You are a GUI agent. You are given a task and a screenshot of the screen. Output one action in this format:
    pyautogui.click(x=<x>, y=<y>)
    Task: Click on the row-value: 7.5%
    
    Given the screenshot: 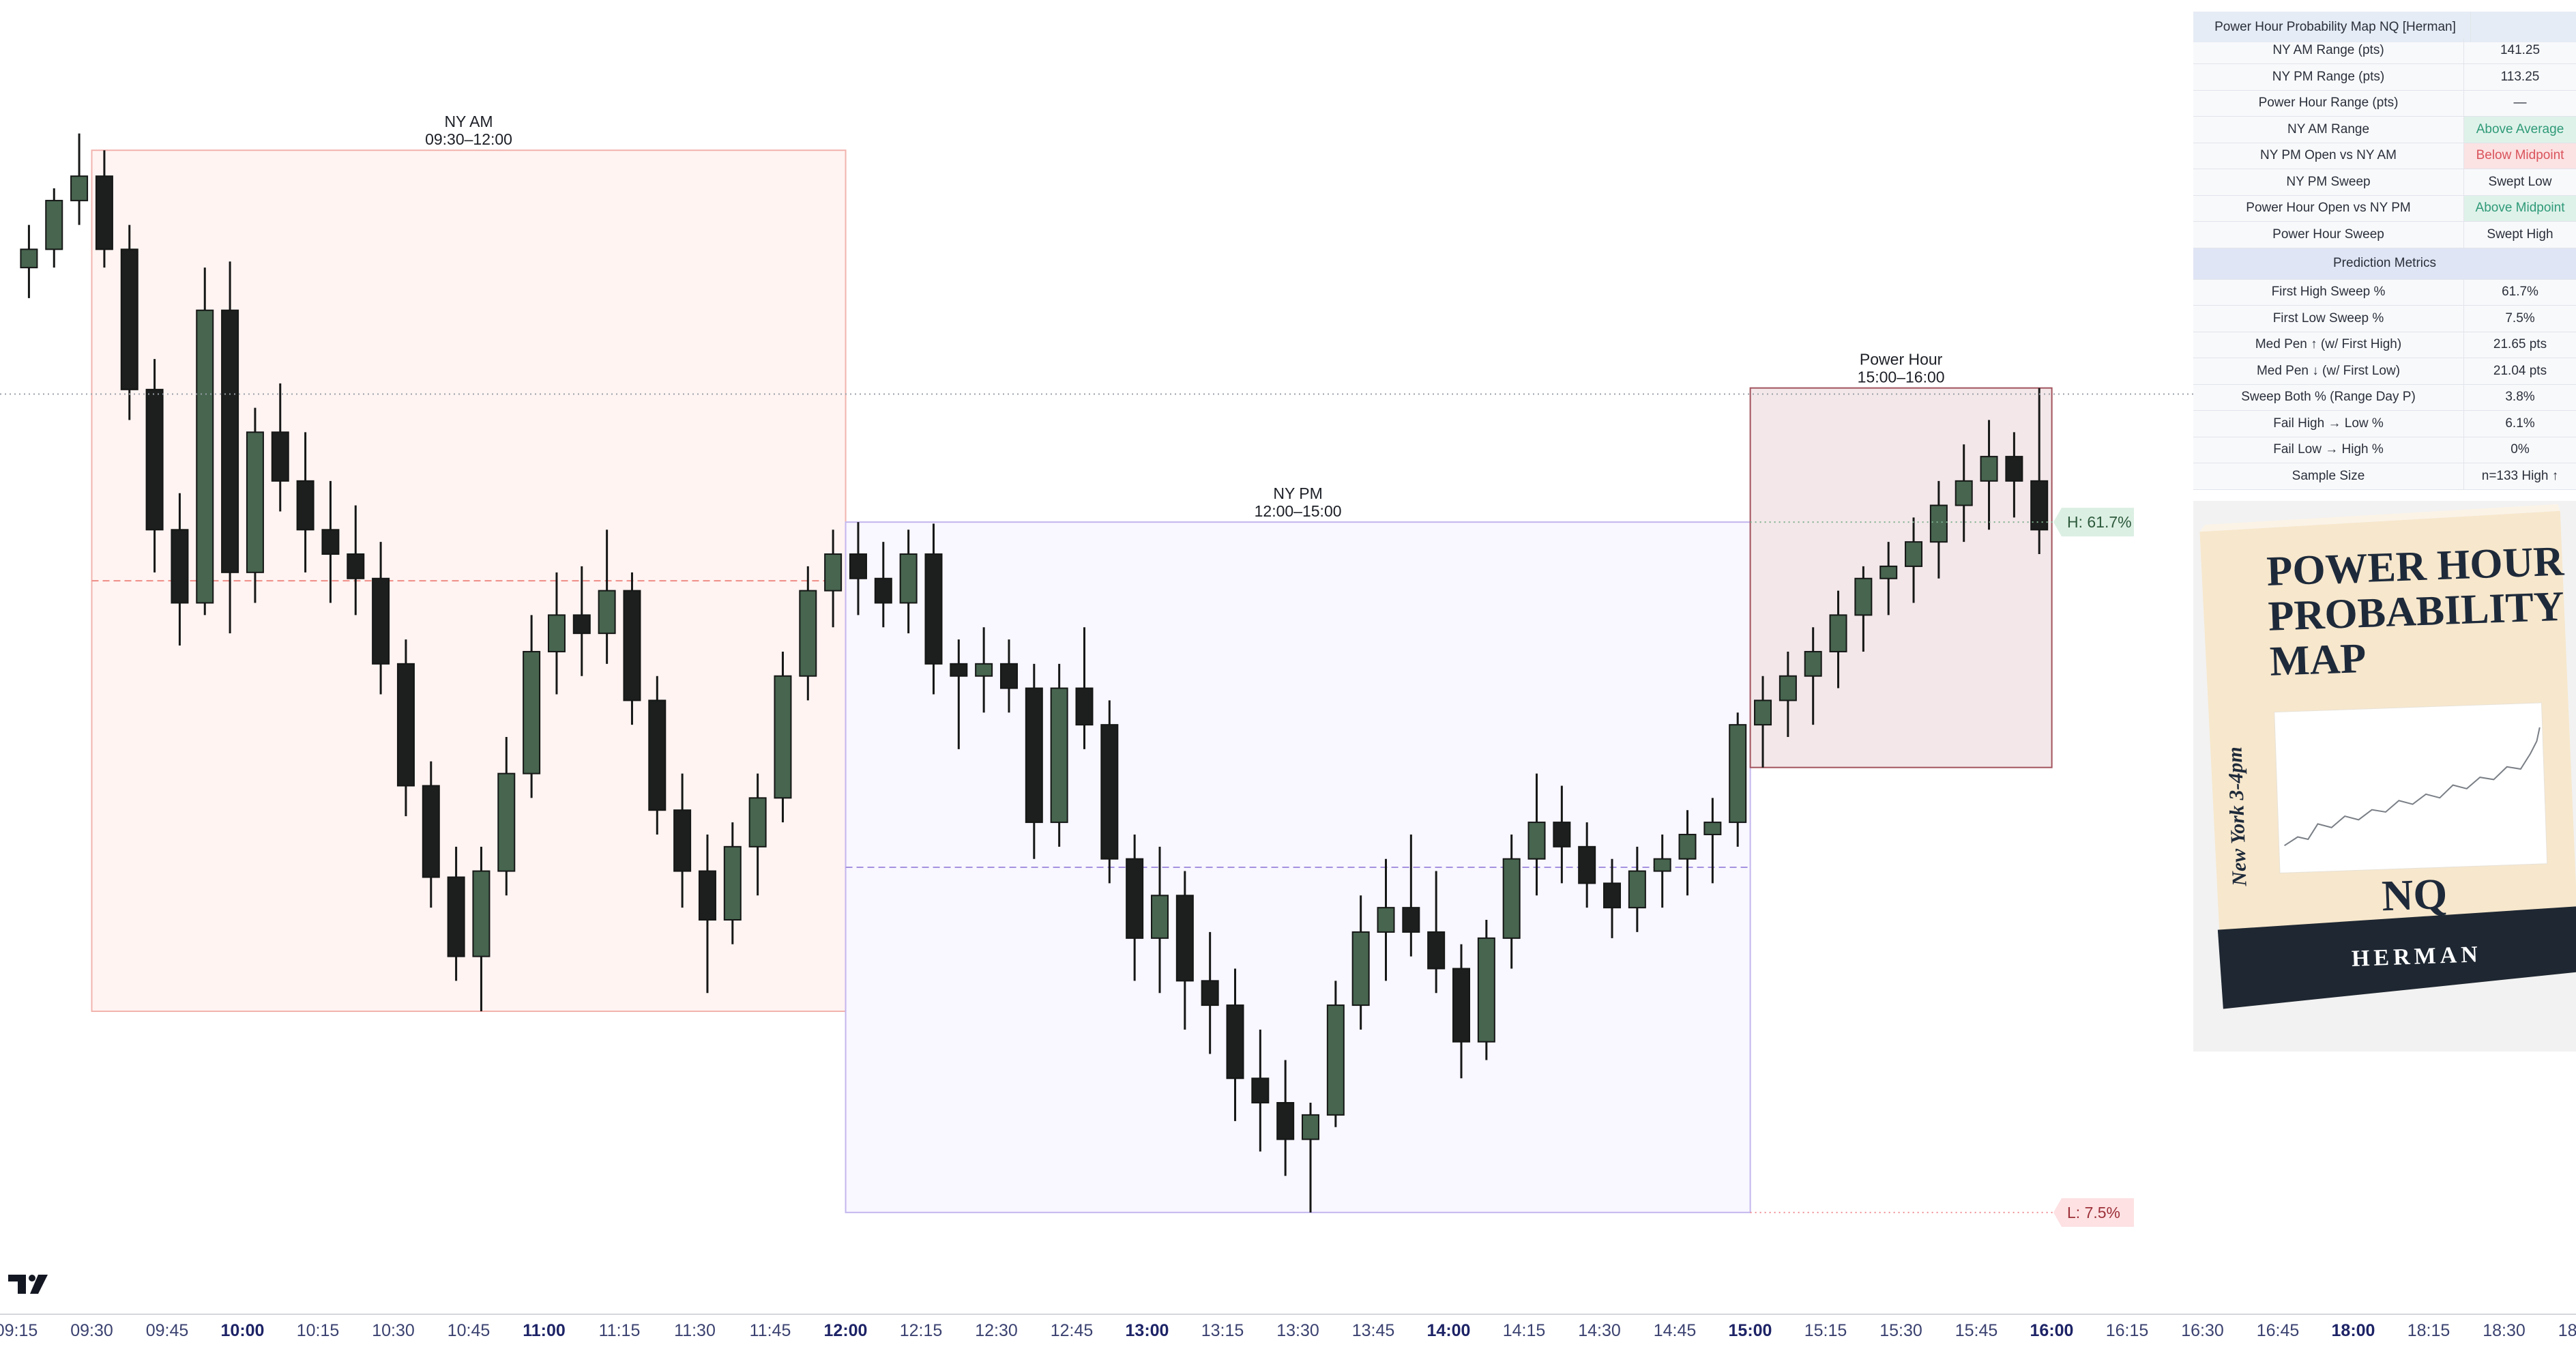 What is the action you would take?
    pyautogui.click(x=2520, y=317)
    